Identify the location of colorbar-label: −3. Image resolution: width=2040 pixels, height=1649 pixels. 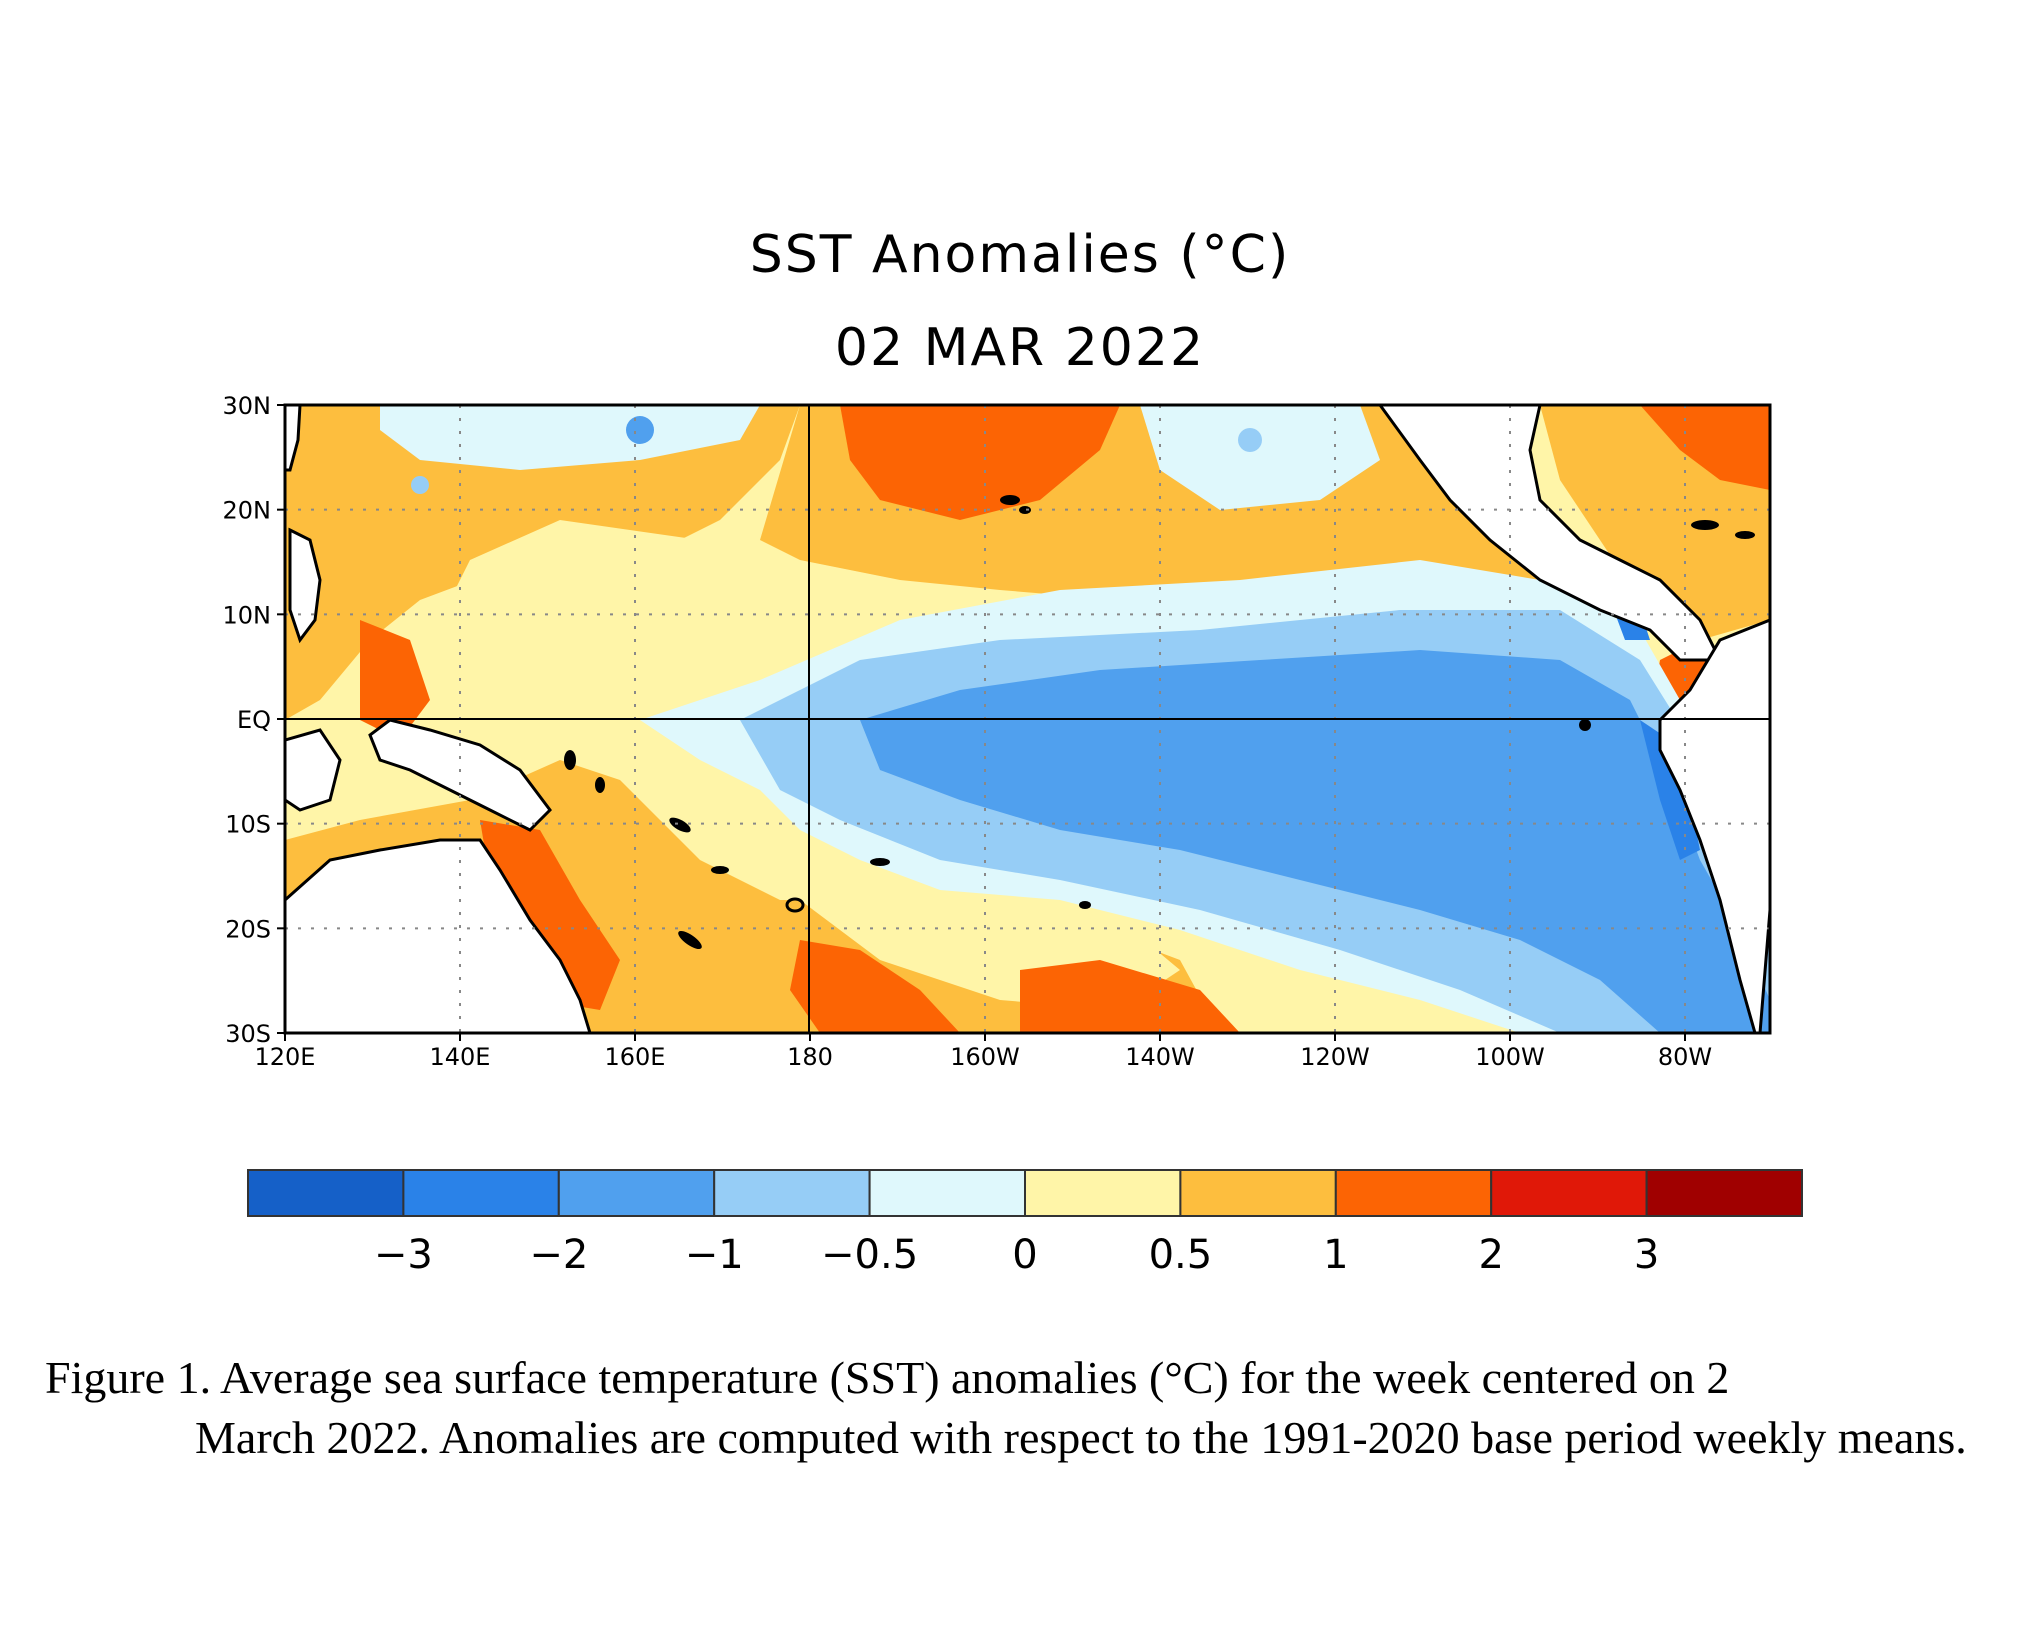
(403, 1255).